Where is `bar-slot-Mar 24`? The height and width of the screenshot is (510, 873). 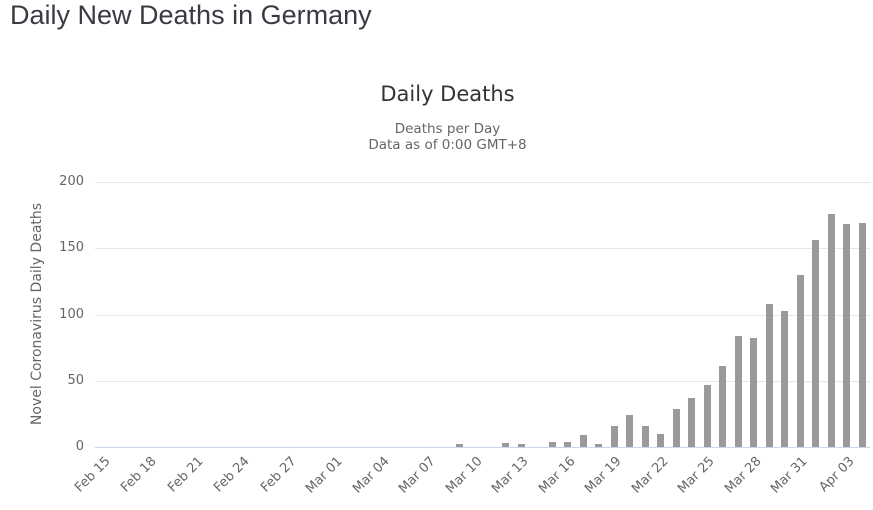 bar-slot-Mar 24 is located at coordinates (692, 314).